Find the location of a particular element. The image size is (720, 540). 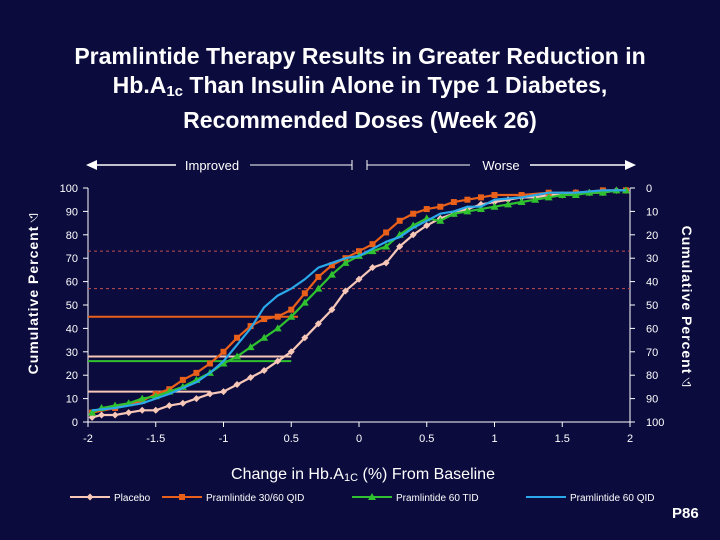

improved-label: Improved is located at coordinates (212, 165).